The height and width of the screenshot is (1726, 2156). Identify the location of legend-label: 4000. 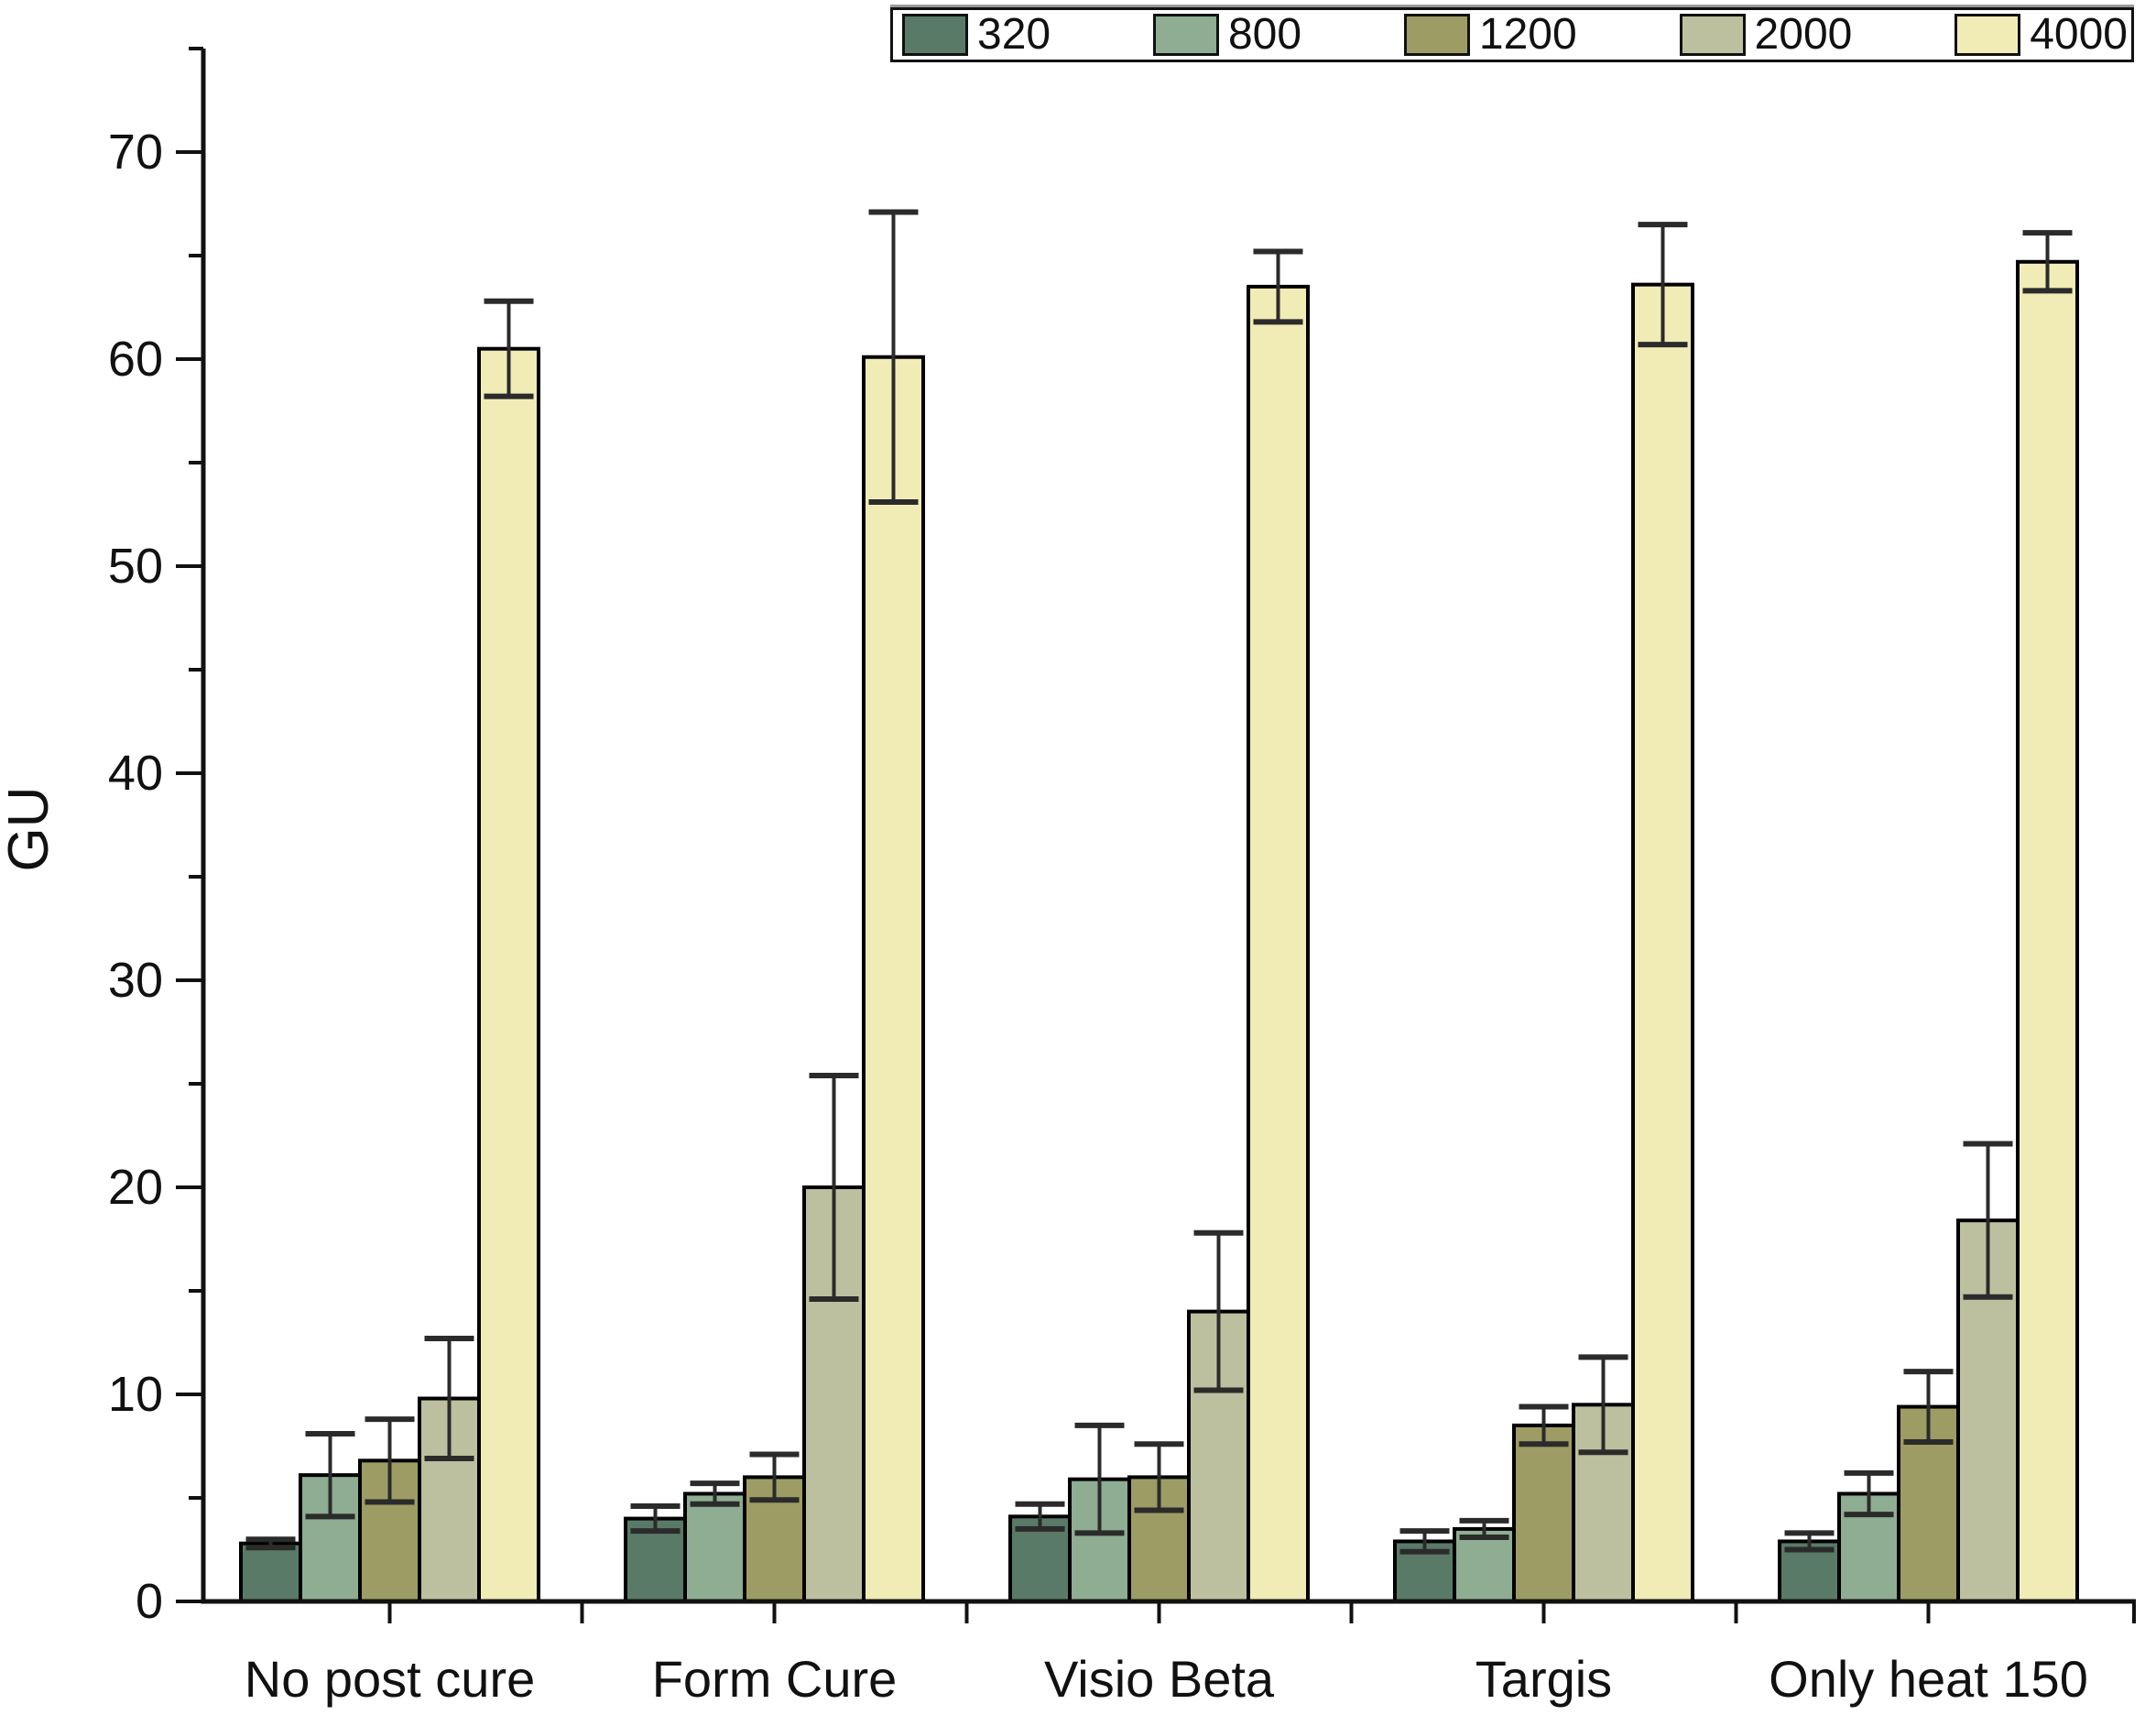
(2079, 34).